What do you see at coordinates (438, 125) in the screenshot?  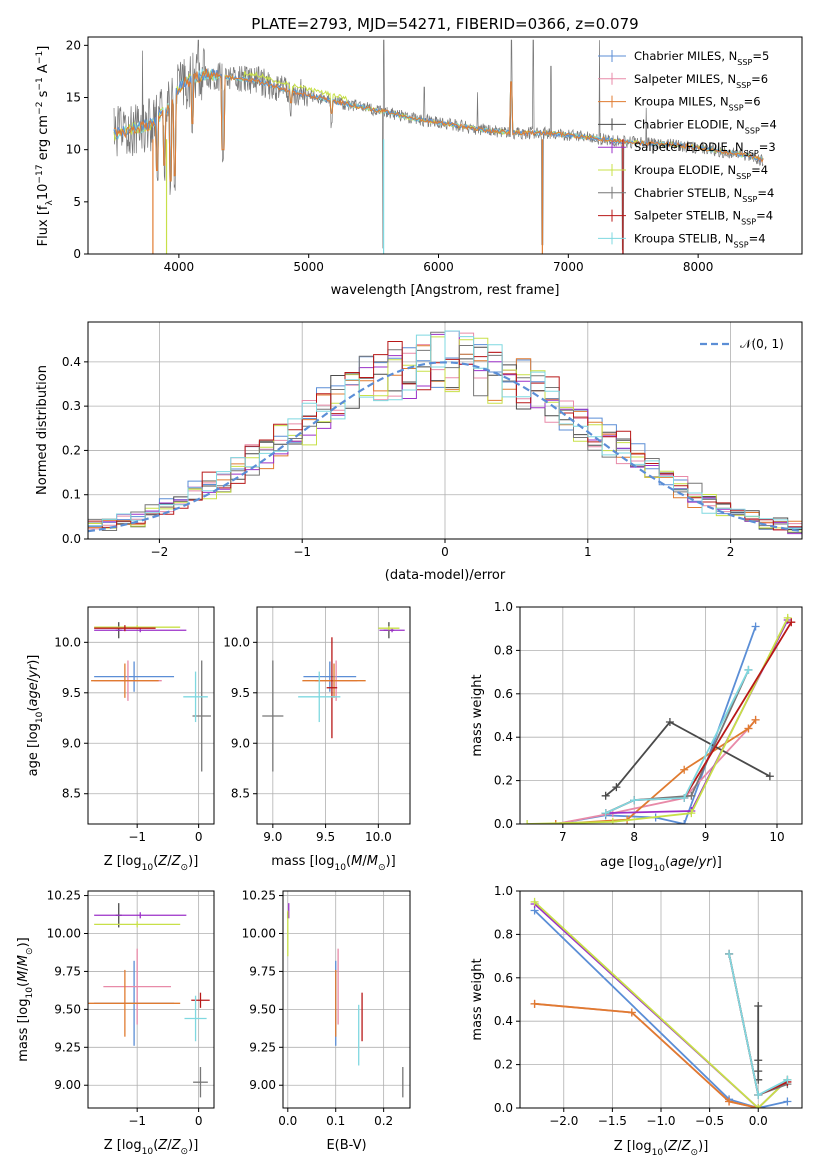 I see `model-spectrum-kroupa-miles` at bounding box center [438, 125].